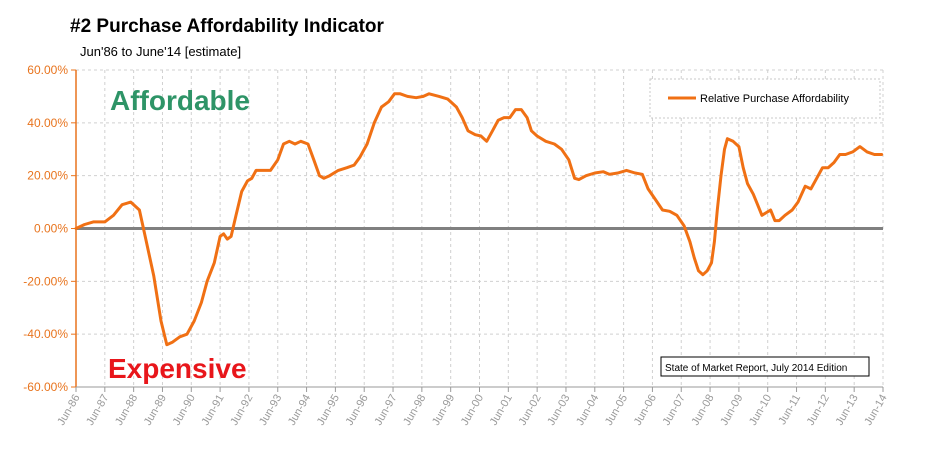 The height and width of the screenshot is (461, 928). What do you see at coordinates (180, 100) in the screenshot?
I see `affordable-label: Affordable` at bounding box center [180, 100].